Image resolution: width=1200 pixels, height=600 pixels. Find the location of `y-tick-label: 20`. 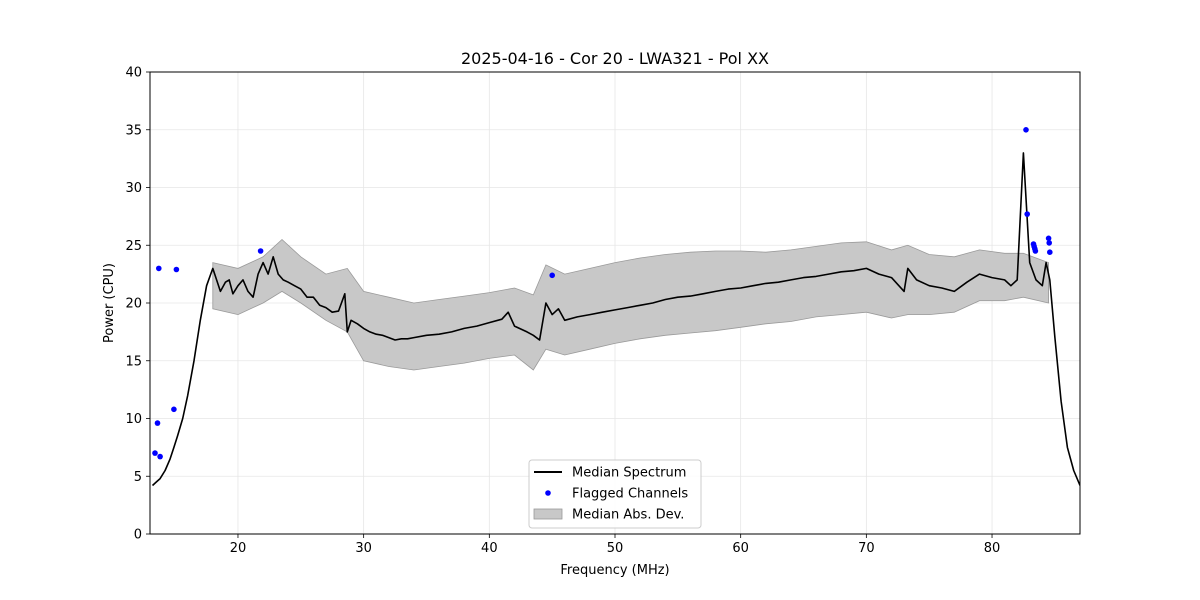

y-tick-label: 20 is located at coordinates (133, 304).